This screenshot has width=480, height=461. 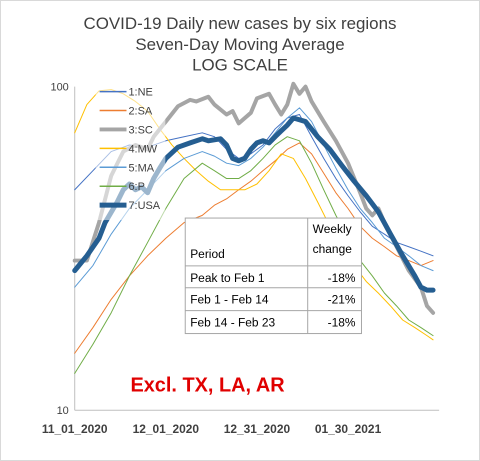 I want to click on exclusion-annotation: Excl. TX, LA, AR, so click(x=207, y=385).